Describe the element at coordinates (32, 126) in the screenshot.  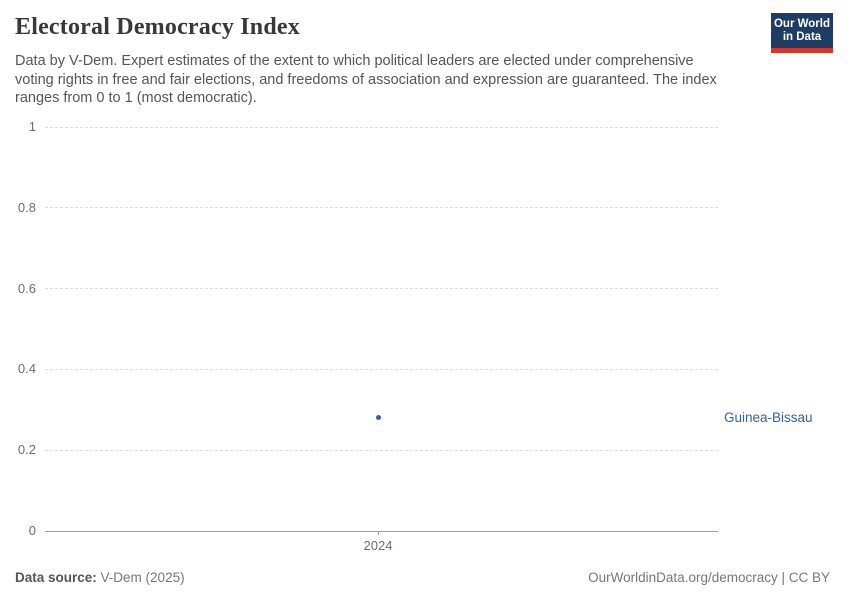
I see `y-axis-tick-label: 1` at that location.